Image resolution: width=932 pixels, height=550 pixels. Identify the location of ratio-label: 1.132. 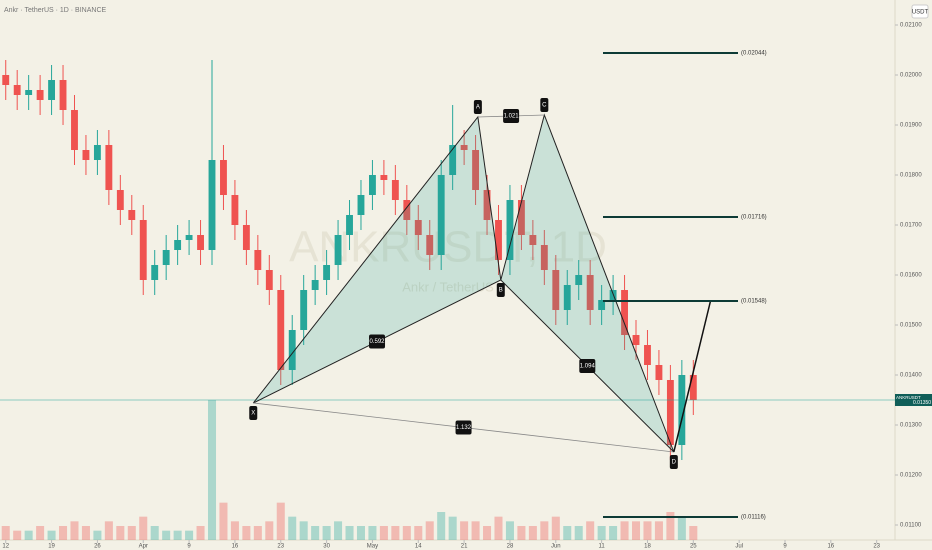
(464, 428).